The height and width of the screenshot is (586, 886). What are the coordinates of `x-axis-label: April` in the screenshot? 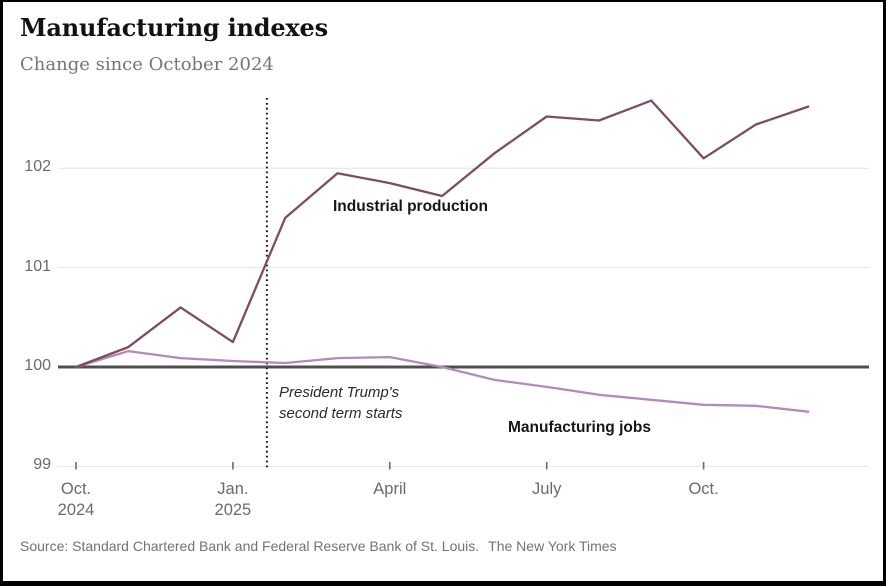 It's located at (390, 489).